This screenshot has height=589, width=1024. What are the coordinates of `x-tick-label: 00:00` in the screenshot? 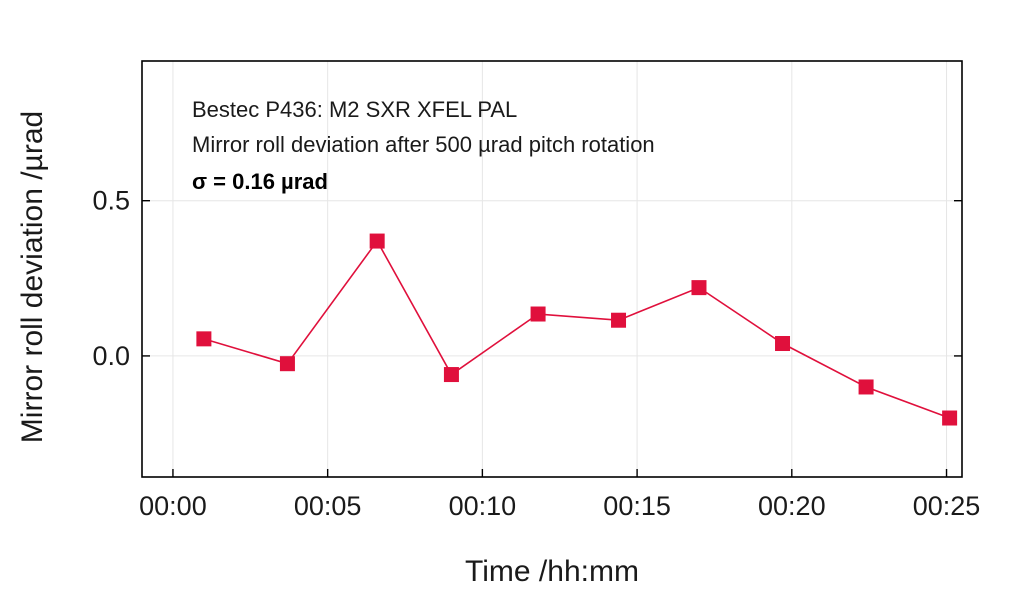 It's located at (173, 506).